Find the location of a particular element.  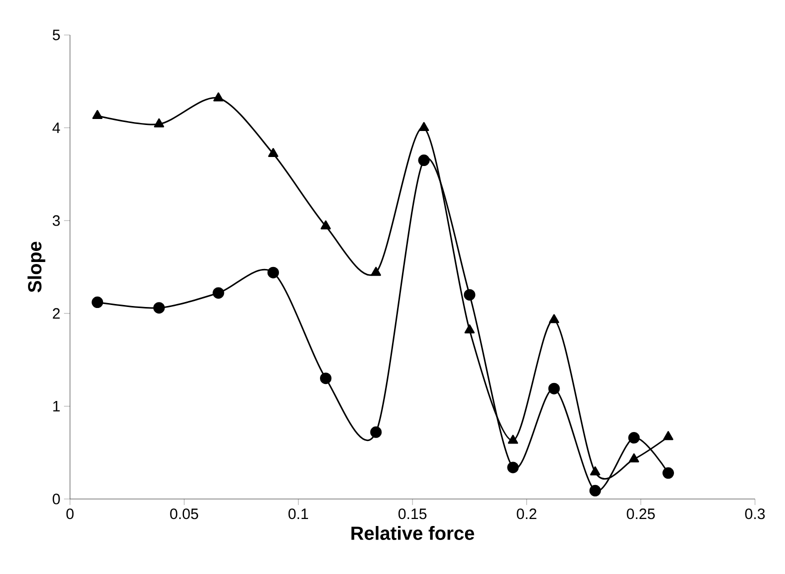

x-tick-label: 0.15 is located at coordinates (412, 514).